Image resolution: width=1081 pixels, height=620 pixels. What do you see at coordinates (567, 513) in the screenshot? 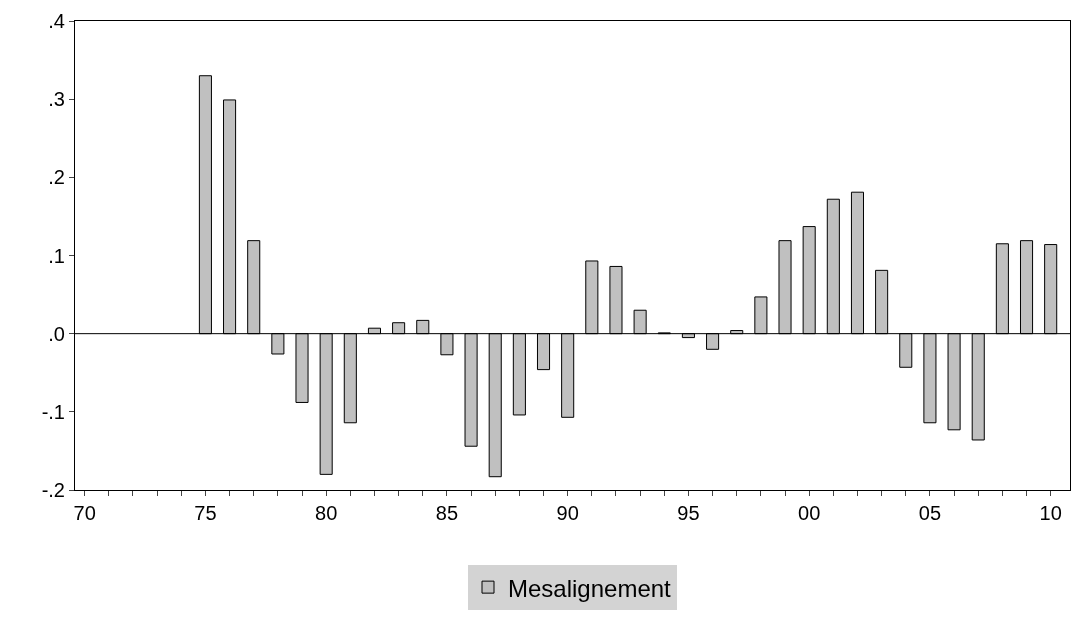
I see `x-tick-label: 90` at bounding box center [567, 513].